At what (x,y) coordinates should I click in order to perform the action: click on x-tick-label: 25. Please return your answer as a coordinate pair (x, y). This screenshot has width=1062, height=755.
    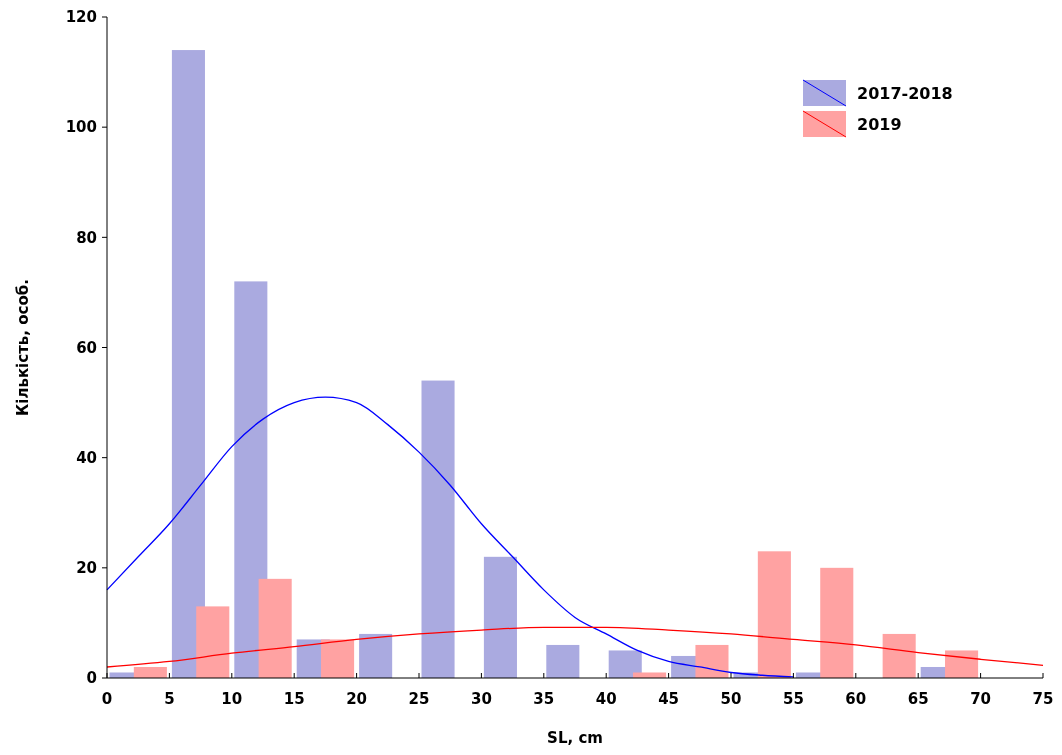
    Looking at the image, I should click on (419, 699).